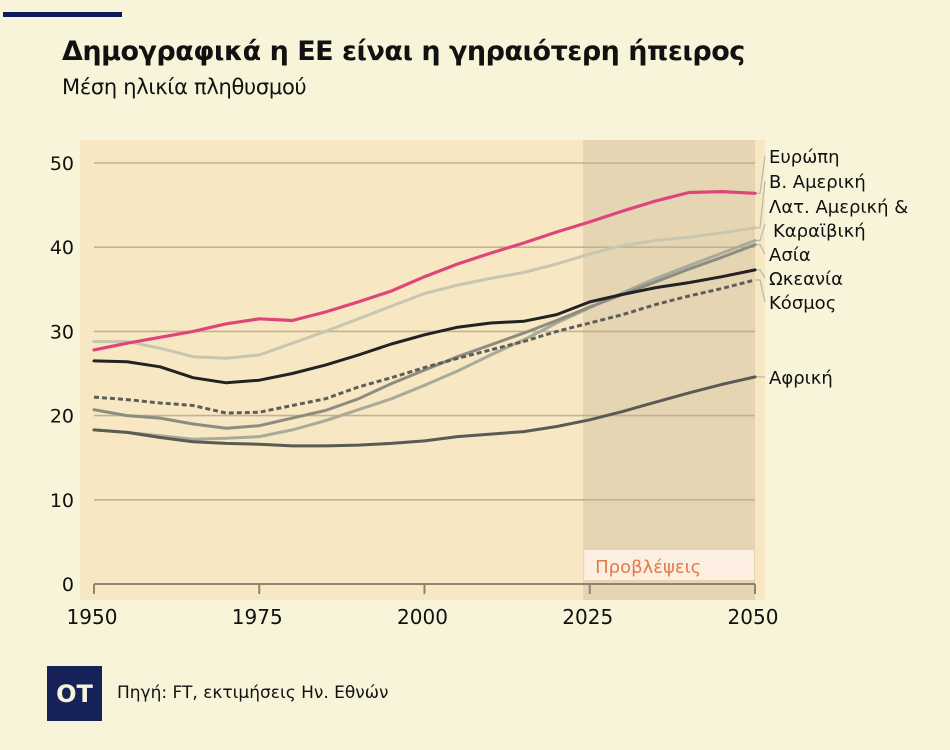  What do you see at coordinates (760, 266) in the screenshot?
I see `legend-connectors` at bounding box center [760, 266].